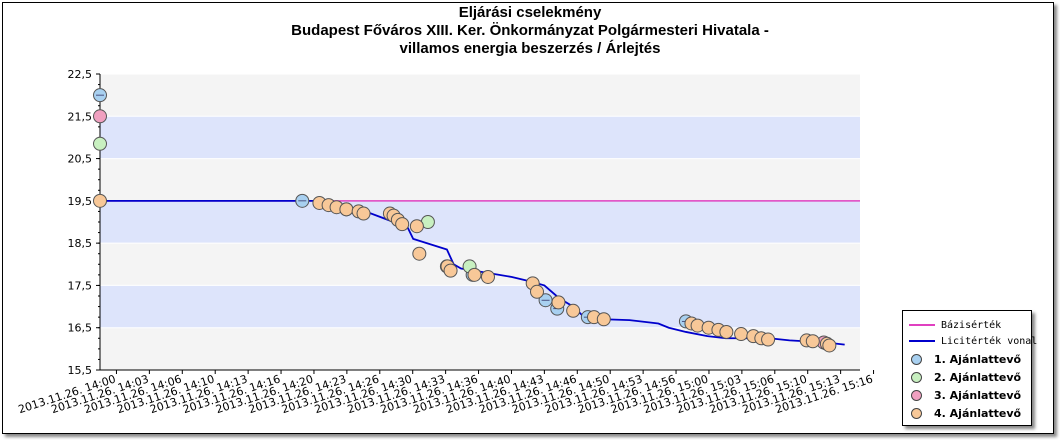 The width and height of the screenshot is (1060, 440). I want to click on legend-label: 4. Ajánlattevő, so click(978, 413).